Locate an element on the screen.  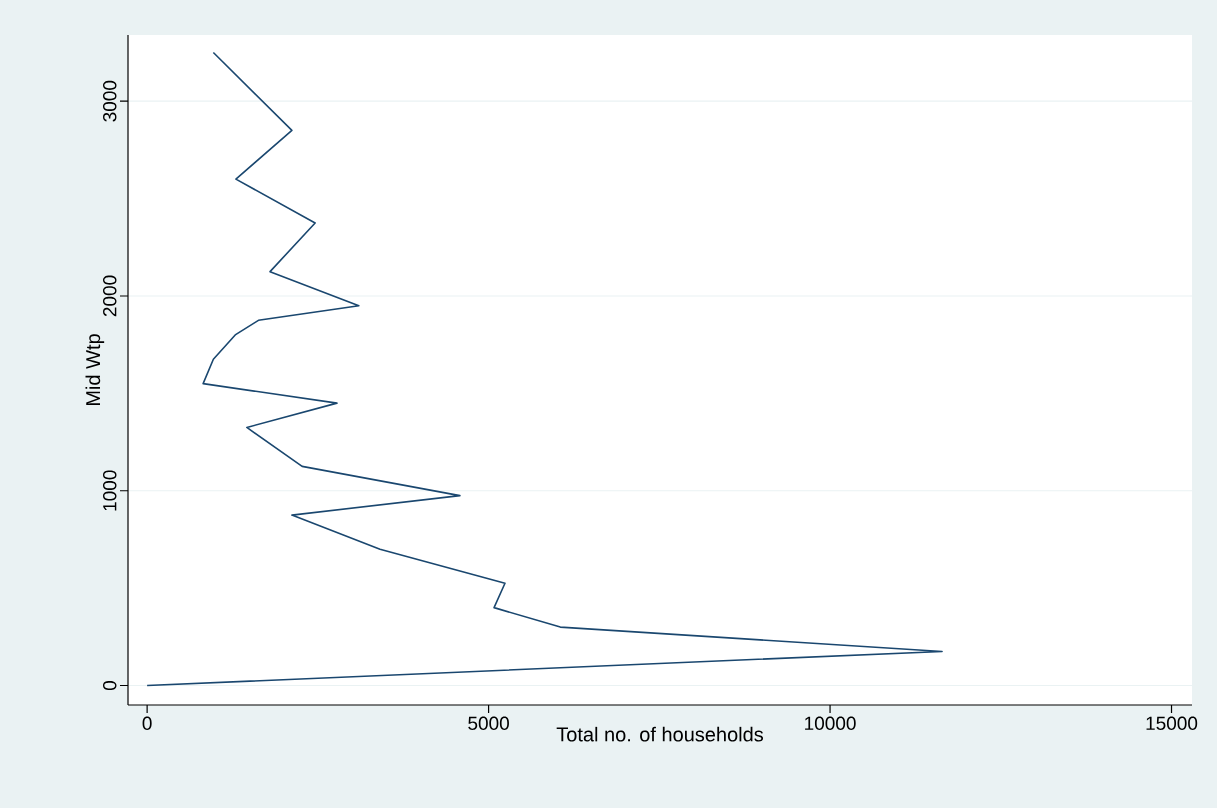
x-tick-label: 5000 is located at coordinates (488, 723).